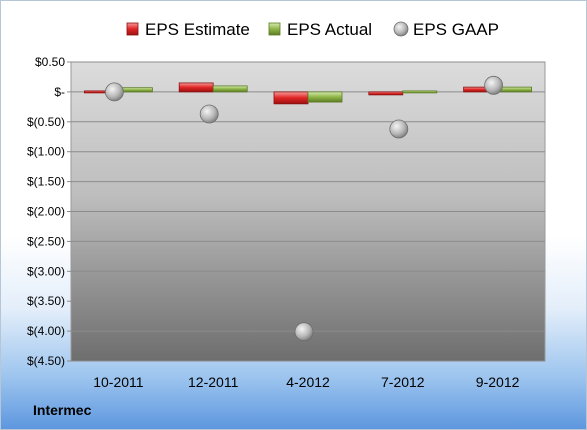 The width and height of the screenshot is (587, 430). I want to click on y-tick-label: $(1.50), so click(46, 182).